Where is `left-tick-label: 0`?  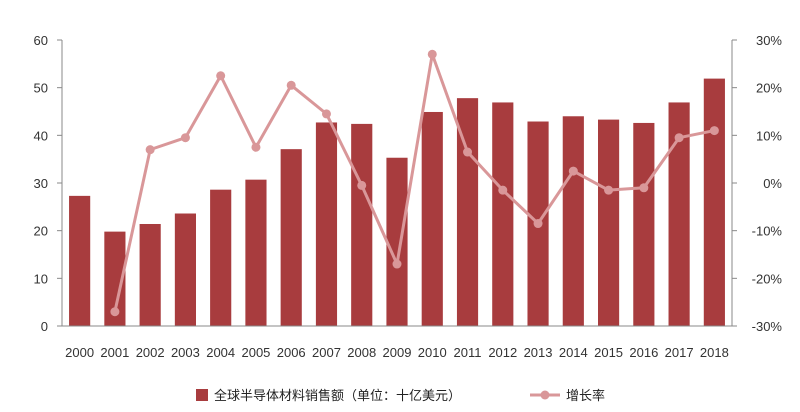 left-tick-label: 0 is located at coordinates (44, 326).